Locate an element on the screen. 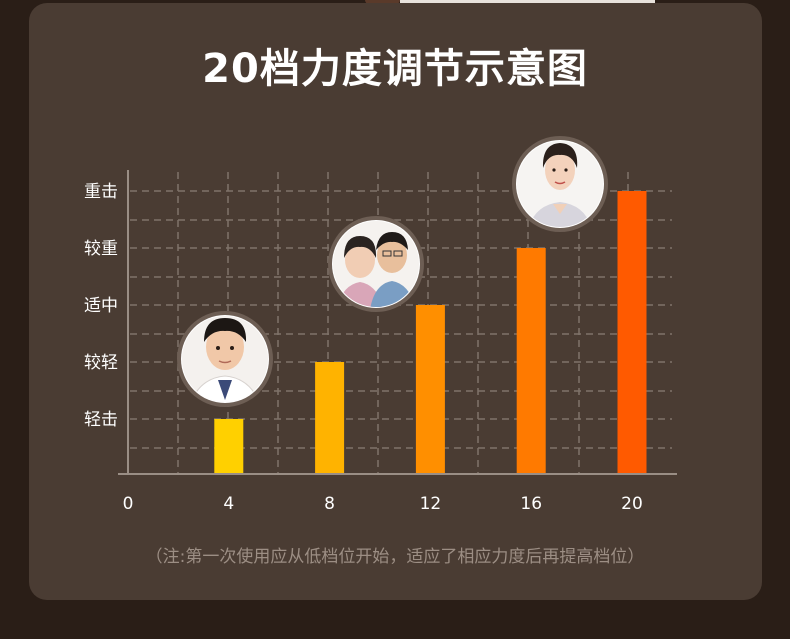  x-tick-label: 16 is located at coordinates (531, 504).